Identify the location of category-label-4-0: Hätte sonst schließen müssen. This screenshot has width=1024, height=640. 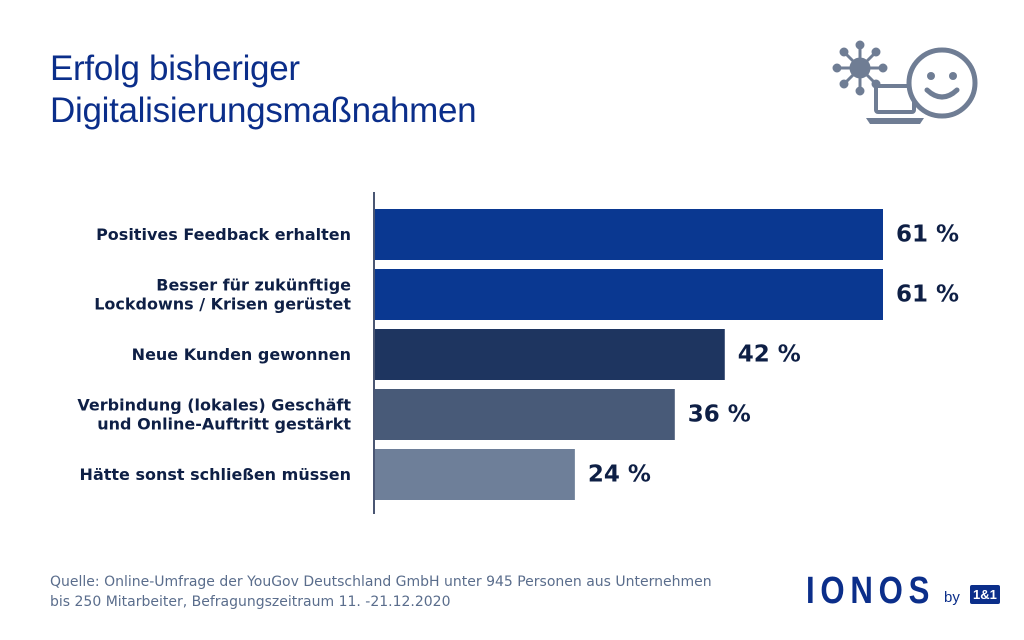
(215, 474).